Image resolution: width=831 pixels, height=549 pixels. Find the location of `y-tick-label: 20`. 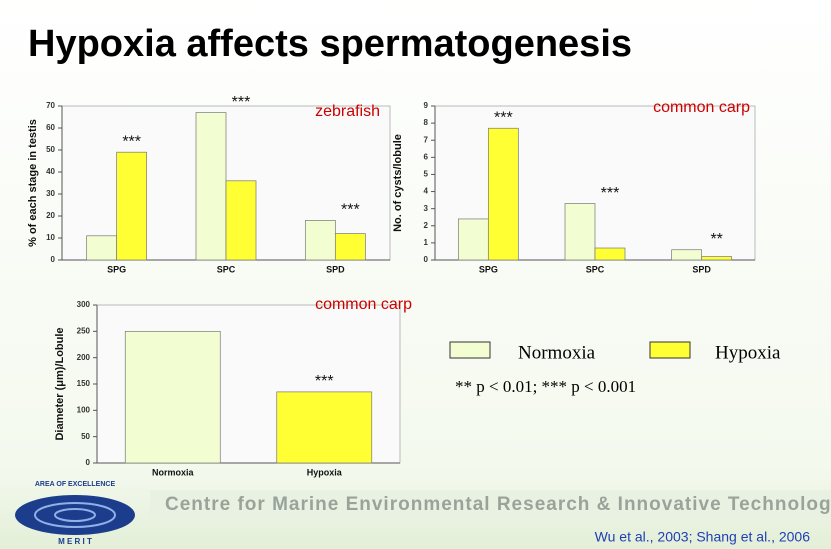

y-tick-label: 20 is located at coordinates (50, 215).